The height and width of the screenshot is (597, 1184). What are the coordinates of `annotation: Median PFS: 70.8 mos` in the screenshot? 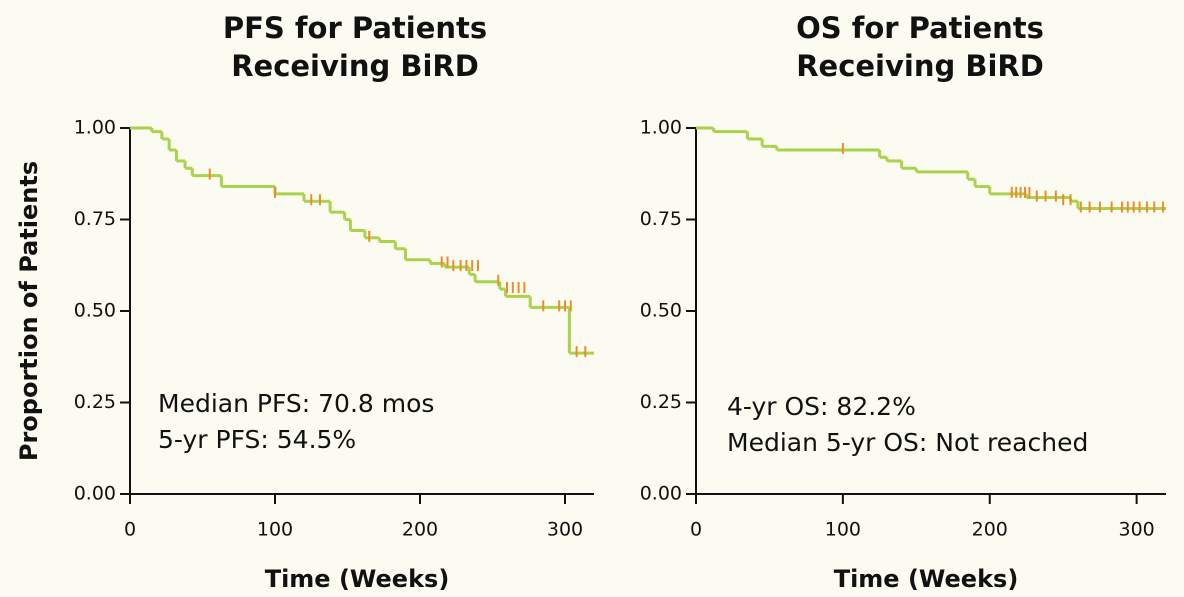 It's located at (296, 403).